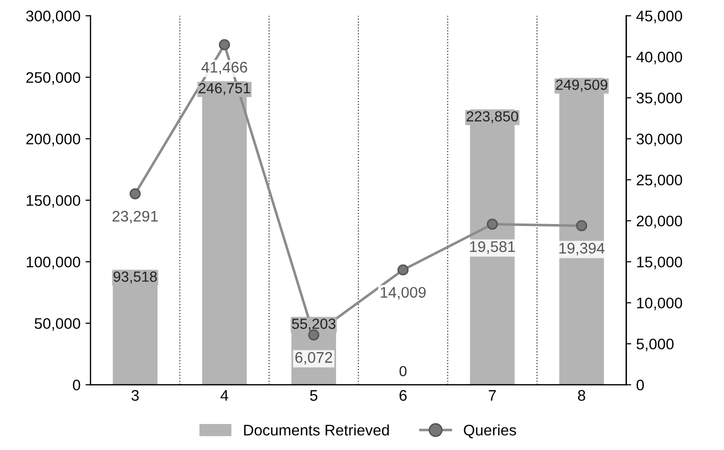  Describe the element at coordinates (403, 371) in the screenshot. I see `data-label: 0` at that location.